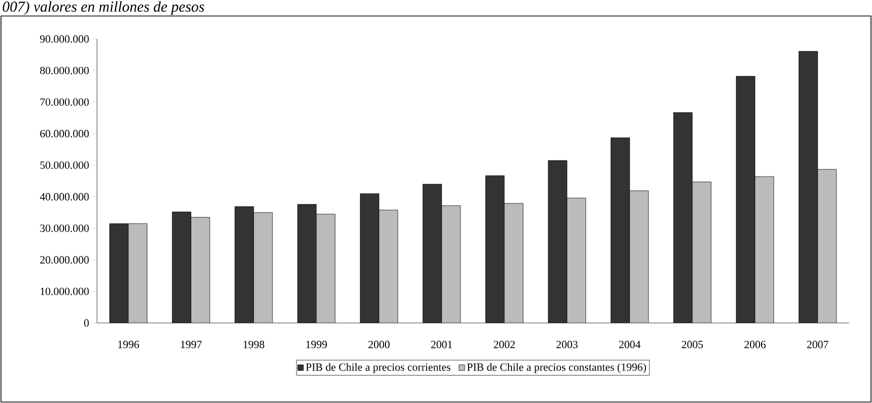 The image size is (872, 403). Describe the element at coordinates (64, 292) in the screenshot. I see `y-tick-label: 10.000.000` at that location.